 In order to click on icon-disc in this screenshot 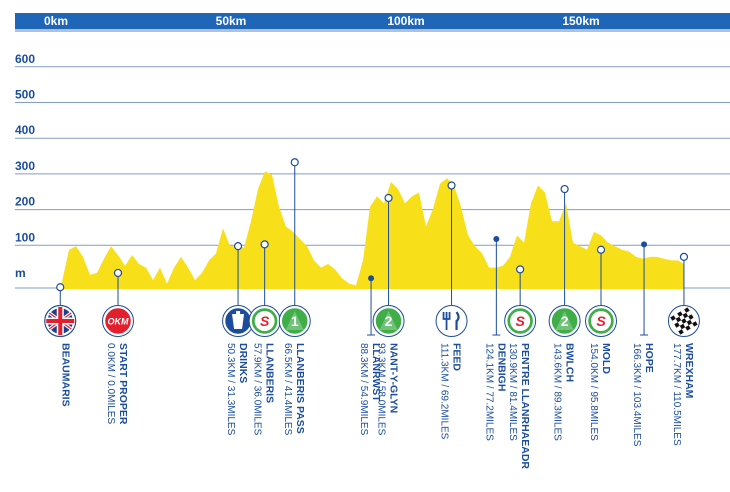, I will do `click(451, 321)`.